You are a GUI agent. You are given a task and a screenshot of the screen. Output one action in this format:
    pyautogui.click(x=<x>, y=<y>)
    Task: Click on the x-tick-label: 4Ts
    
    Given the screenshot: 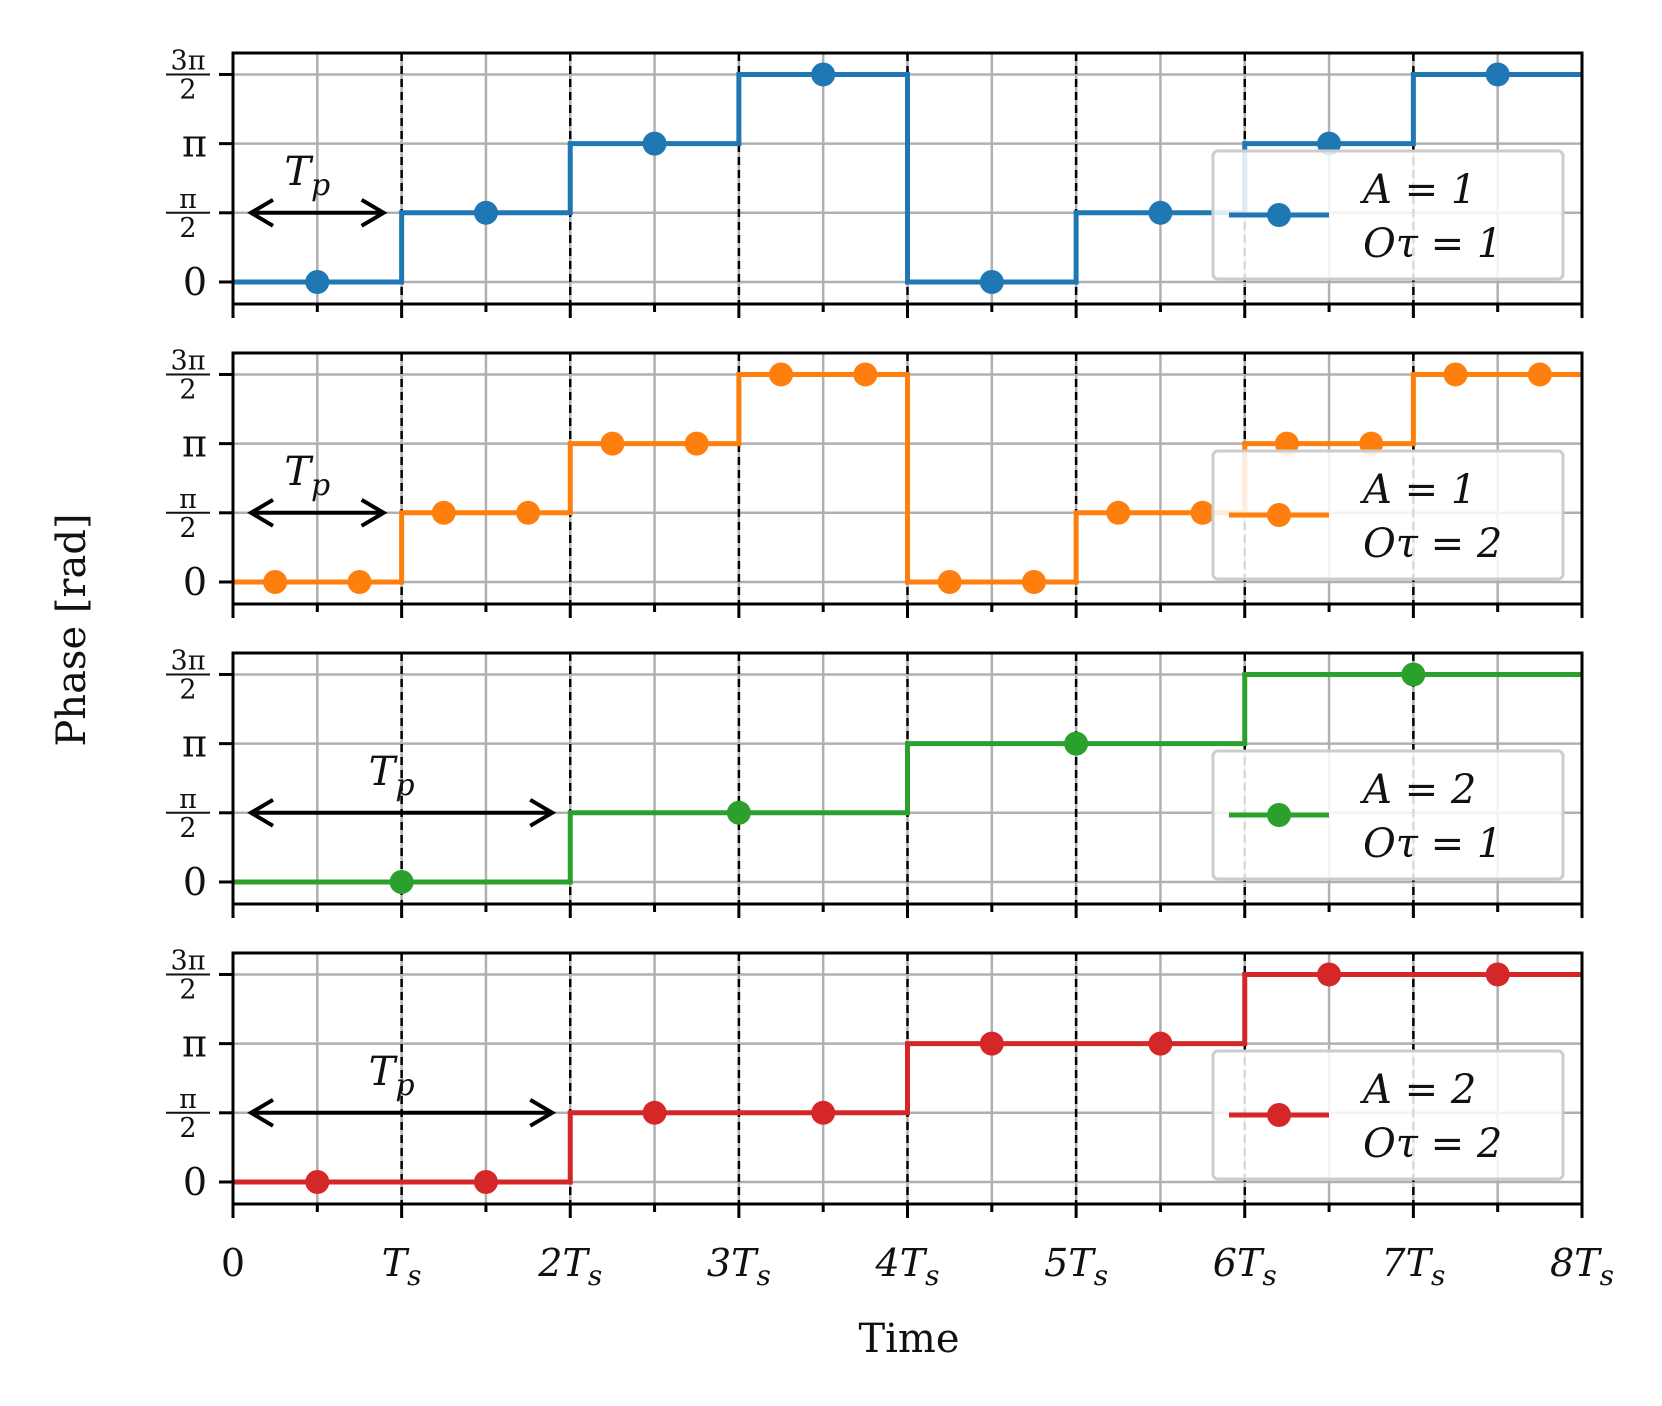 What is the action you would take?
    pyautogui.click(x=907, y=1266)
    